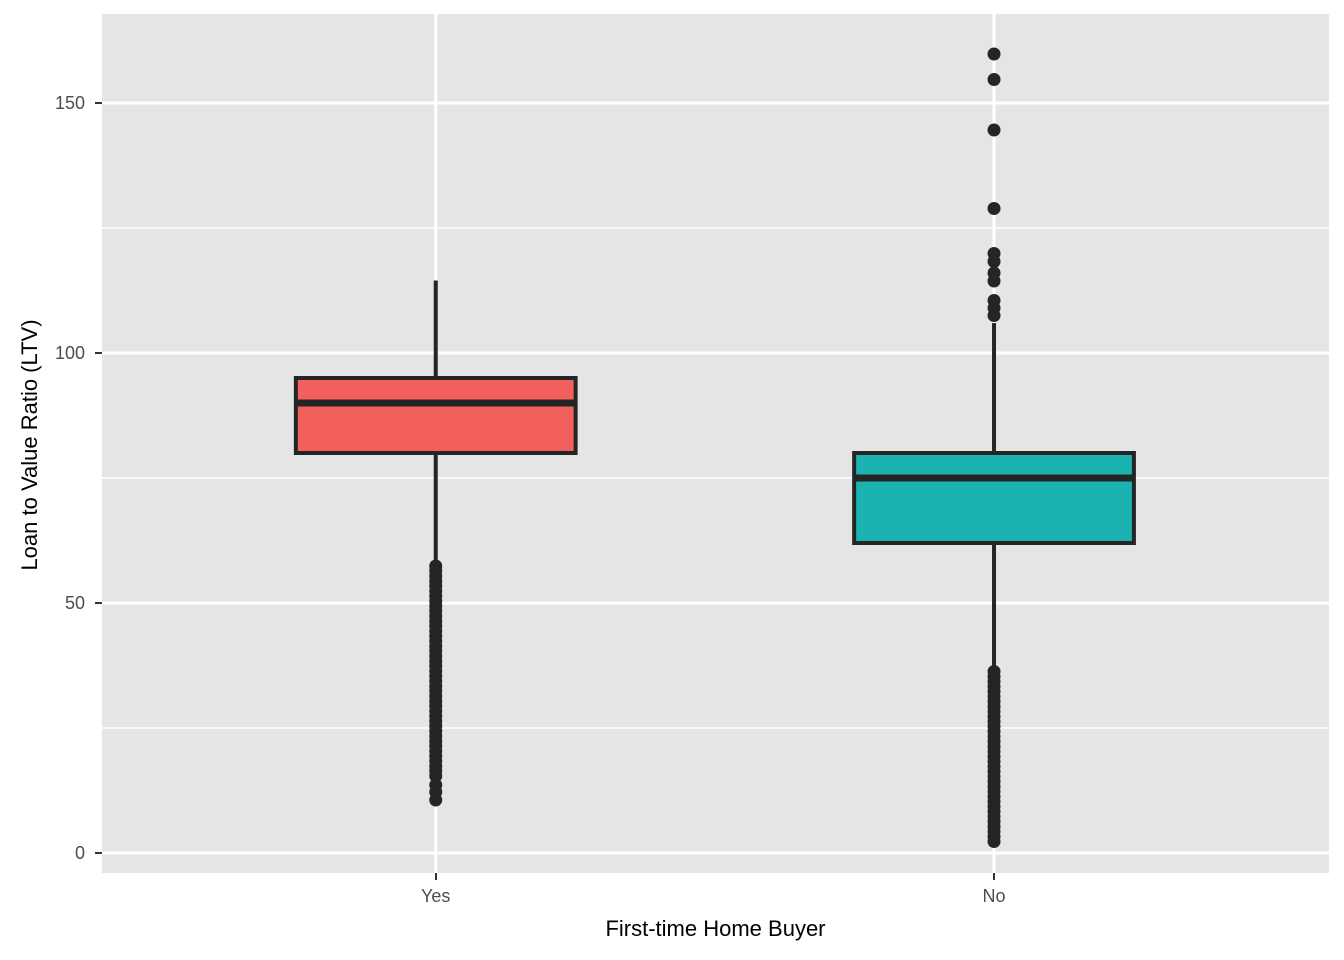 Image resolution: width=1344 pixels, height=960 pixels. Describe the element at coordinates (715, 928) in the screenshot. I see `x-axis-title: First-time Home Buyer` at that location.